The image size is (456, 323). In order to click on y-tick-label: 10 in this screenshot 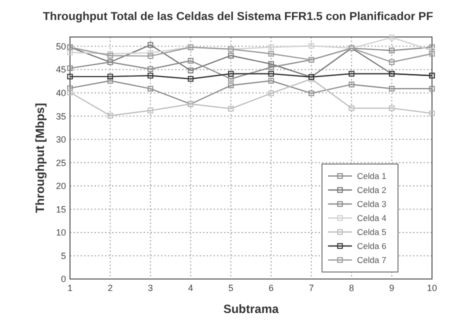, I will do `click(61, 233)`.